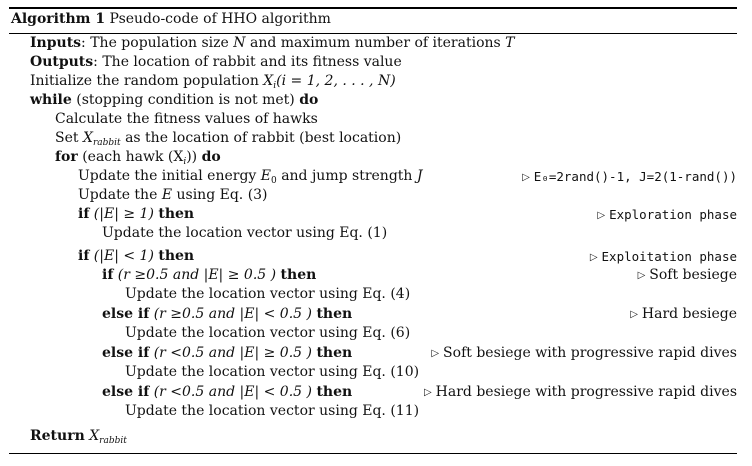 The width and height of the screenshot is (752, 466). Describe the element at coordinates (56, 43) in the screenshot. I see `inputs-keyword: Inputs` at that location.